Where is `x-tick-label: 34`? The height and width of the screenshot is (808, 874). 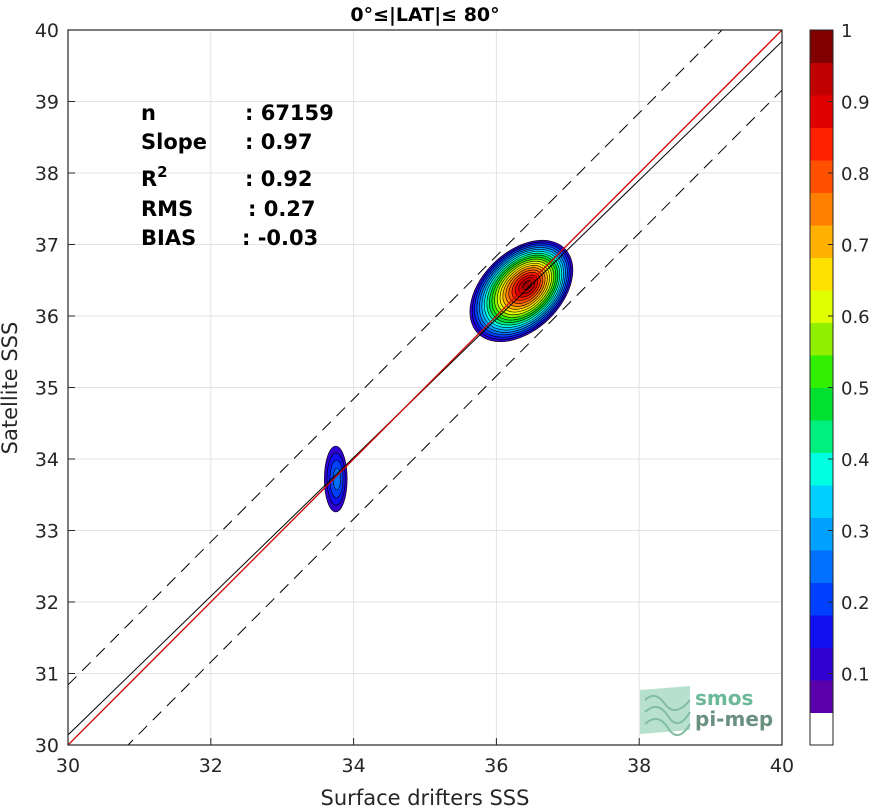
x-tick-label: 34 is located at coordinates (354, 766).